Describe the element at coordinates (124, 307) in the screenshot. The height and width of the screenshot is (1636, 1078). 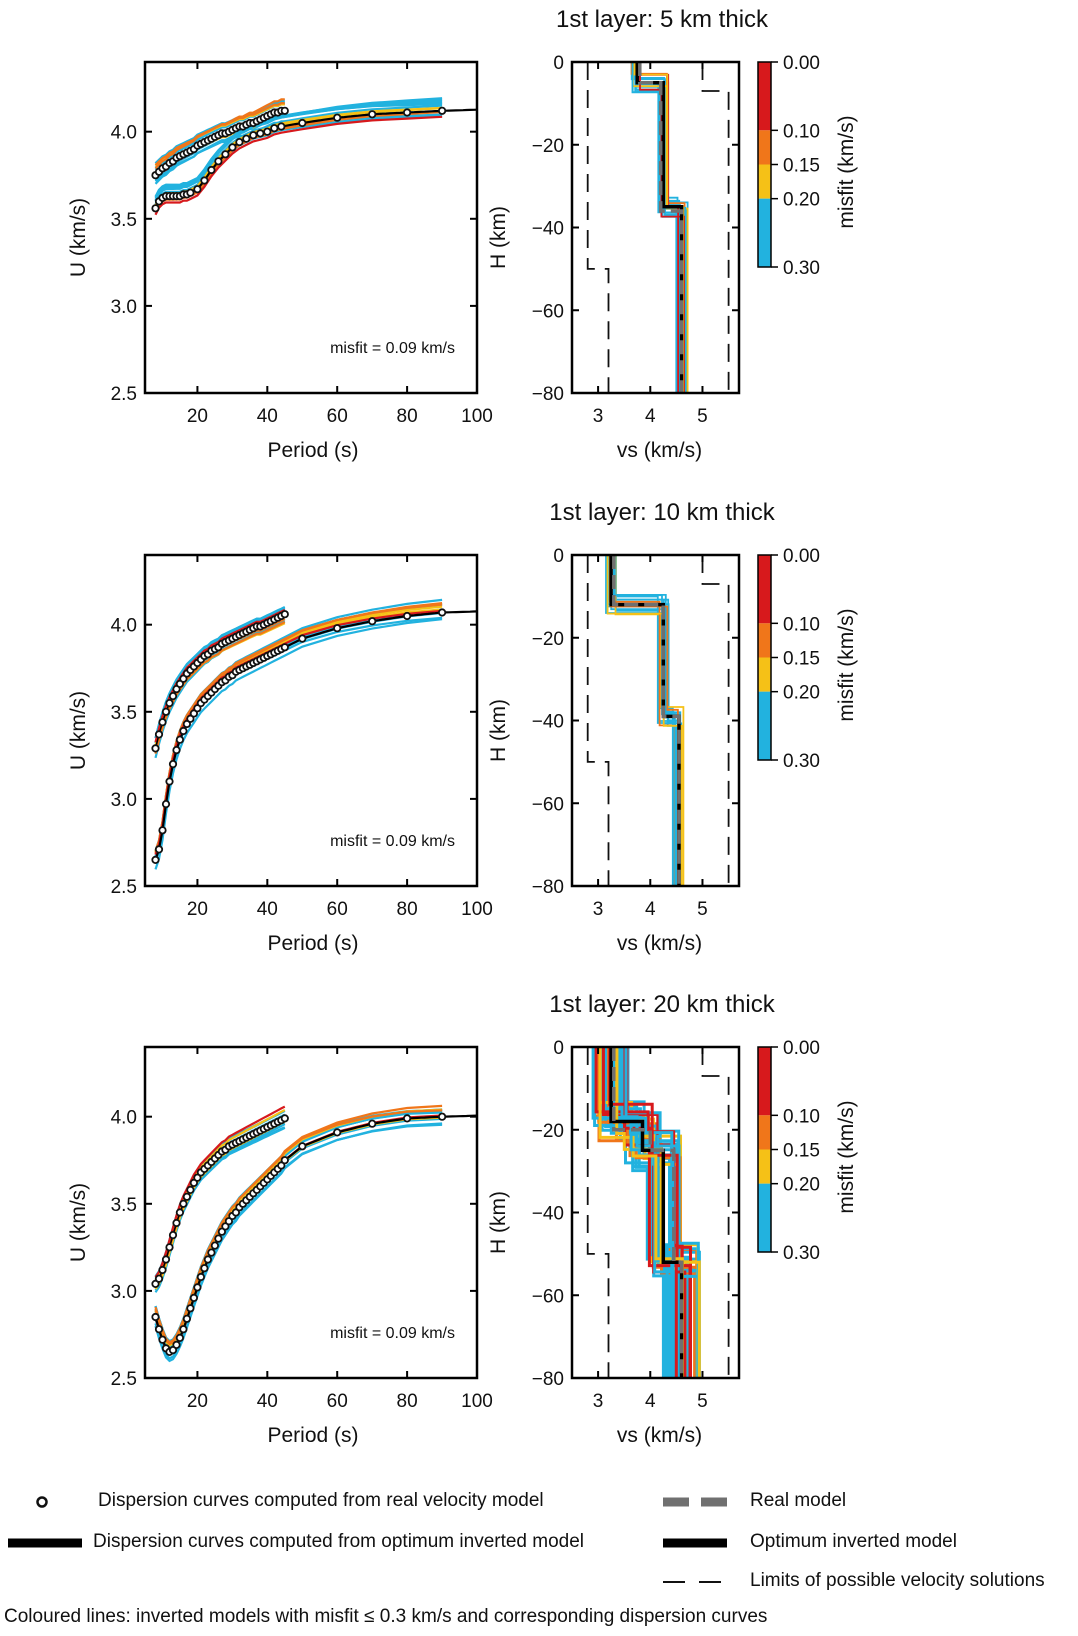
I see `y-tick-label: 3.0` at that location.